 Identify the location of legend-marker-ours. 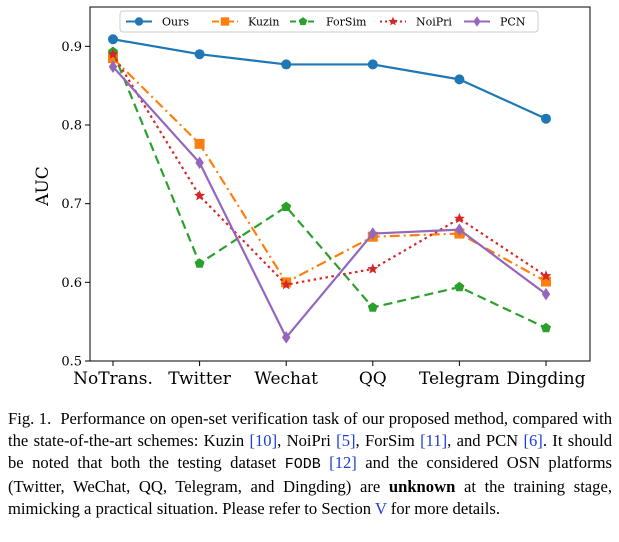
(139, 21).